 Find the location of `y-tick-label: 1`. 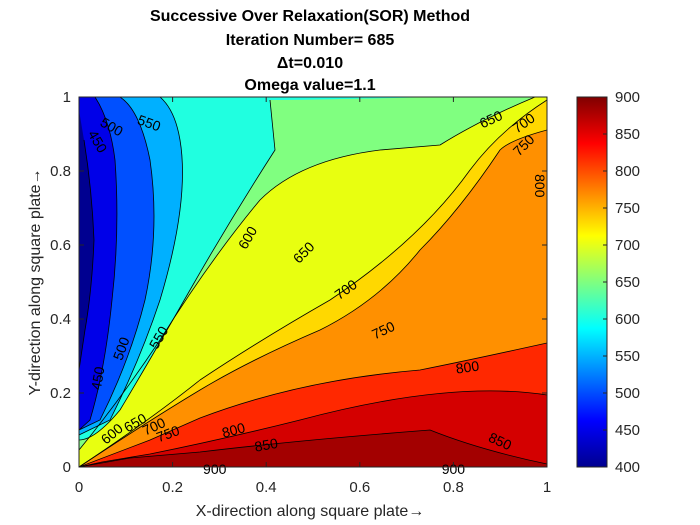

y-tick-label: 1 is located at coordinates (67, 97).